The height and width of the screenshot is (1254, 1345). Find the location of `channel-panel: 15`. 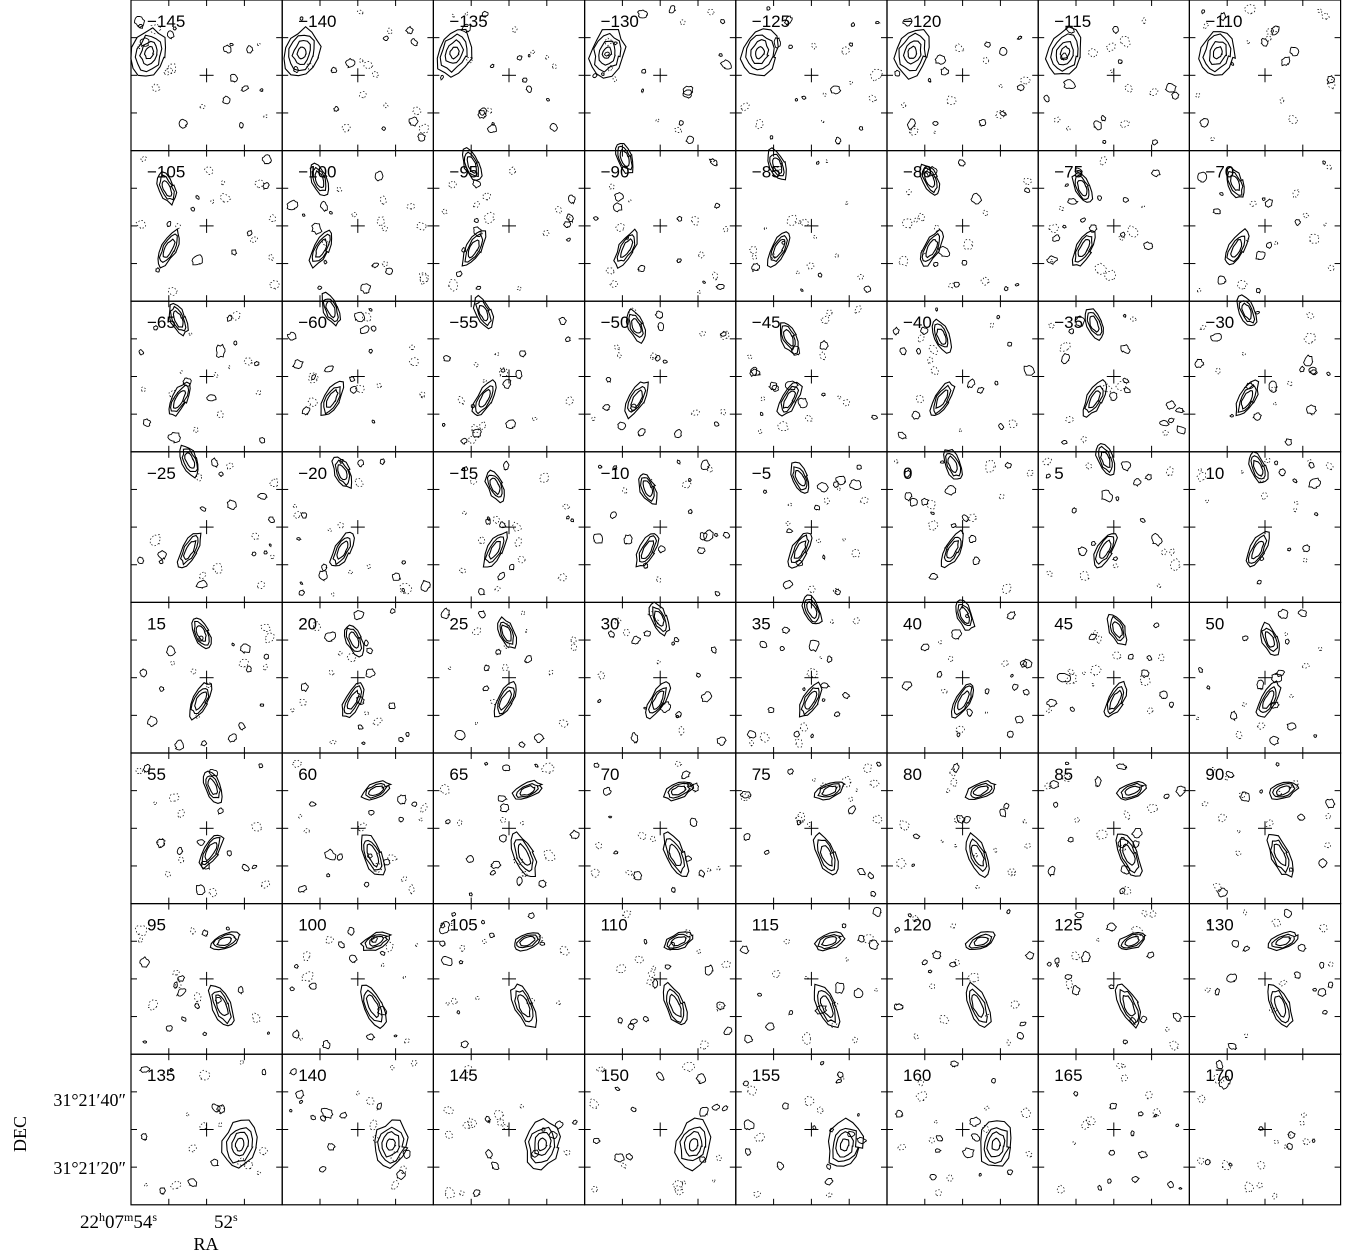

channel-panel: 15 is located at coordinates (206, 677).